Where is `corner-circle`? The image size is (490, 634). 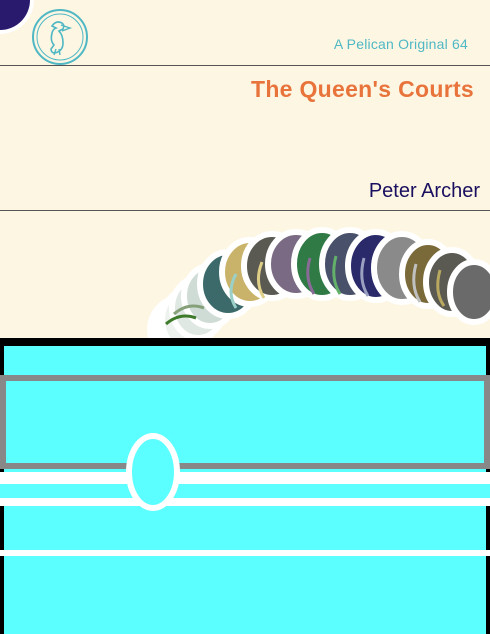
corner-circle is located at coordinates (15, 15).